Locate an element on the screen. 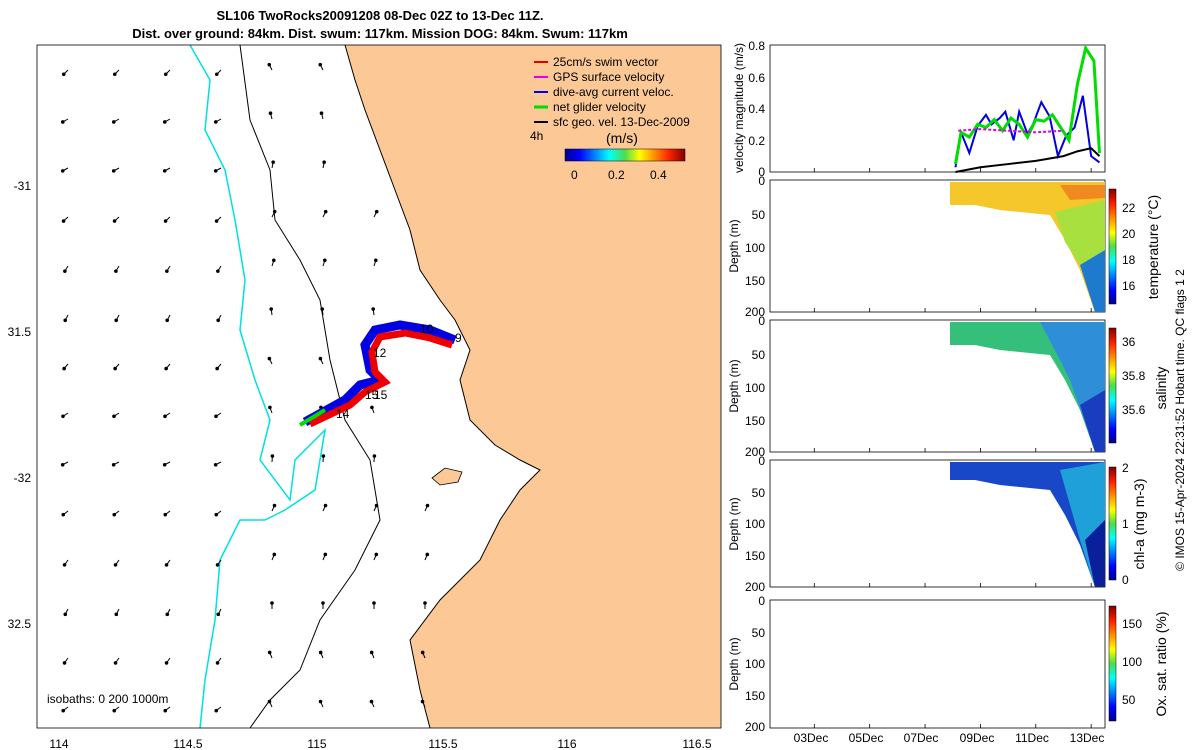  colorbar-tag: 4h is located at coordinates (536, 136).